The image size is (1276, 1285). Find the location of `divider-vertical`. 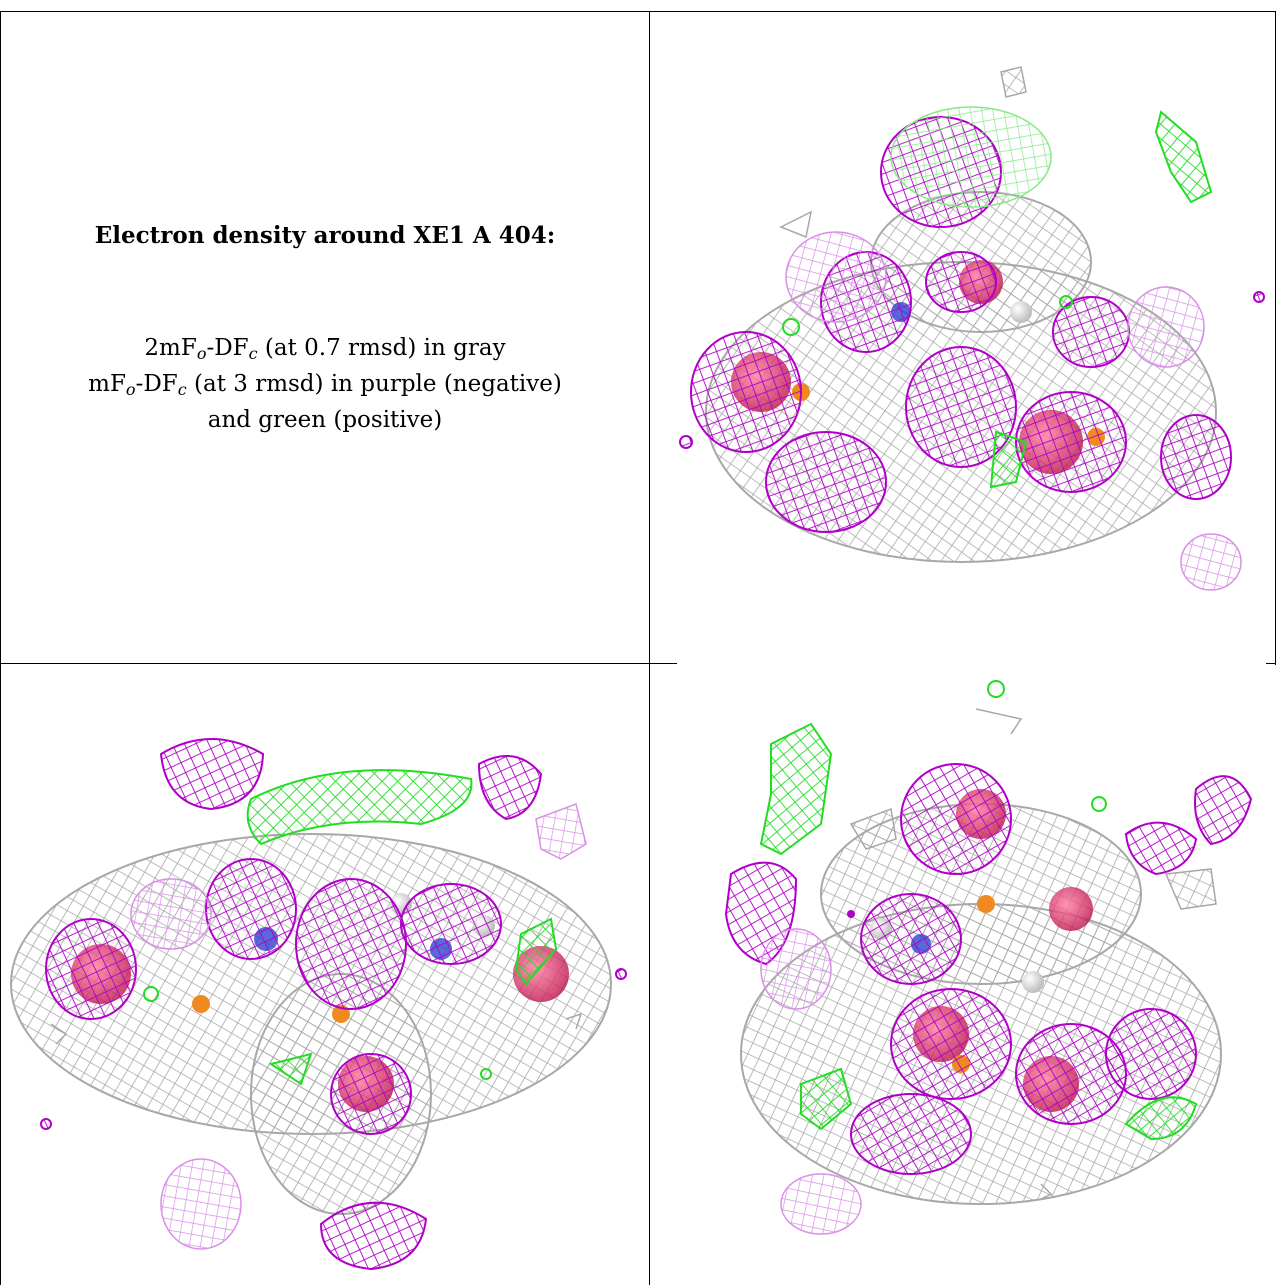

divider-vertical is located at coordinates (649, 648).